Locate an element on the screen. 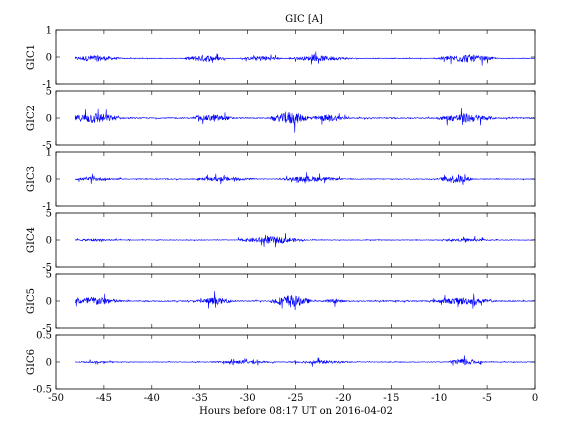 The width and height of the screenshot is (576, 432). x-tick-label: -10 is located at coordinates (439, 398).